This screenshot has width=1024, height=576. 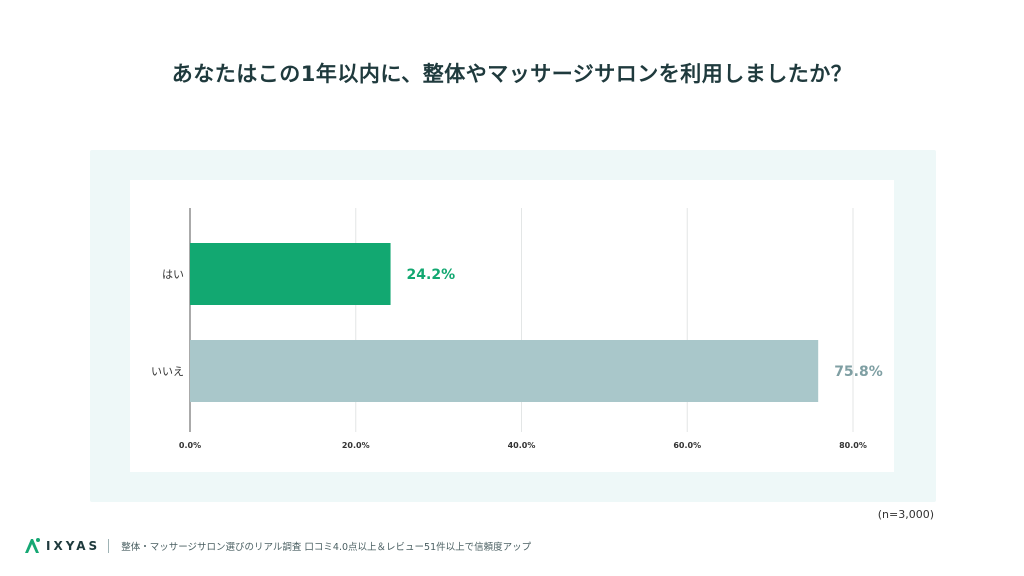 I want to click on x-tick-label: 60.0%, so click(x=687, y=445).